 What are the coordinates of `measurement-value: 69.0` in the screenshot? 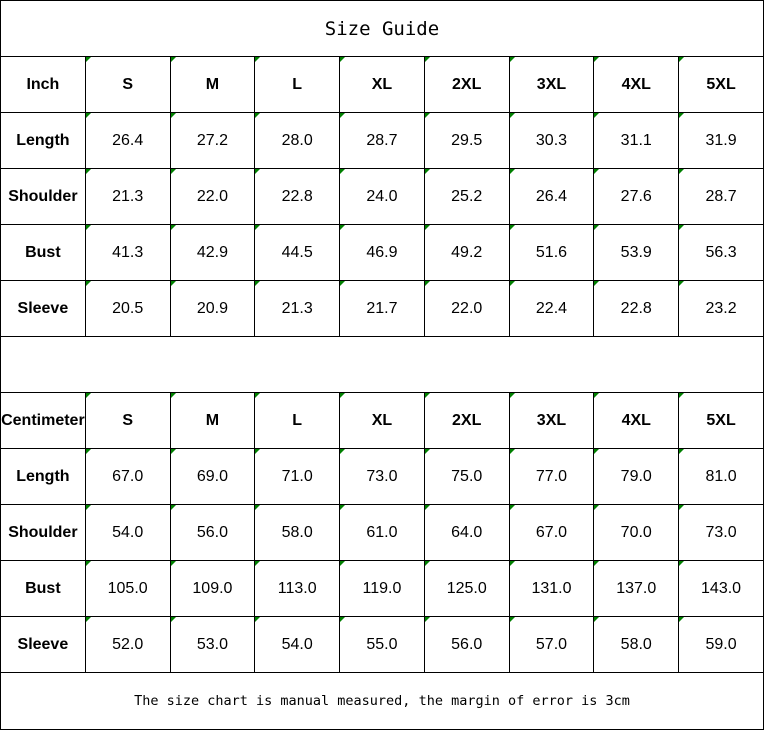 It's located at (212, 476).